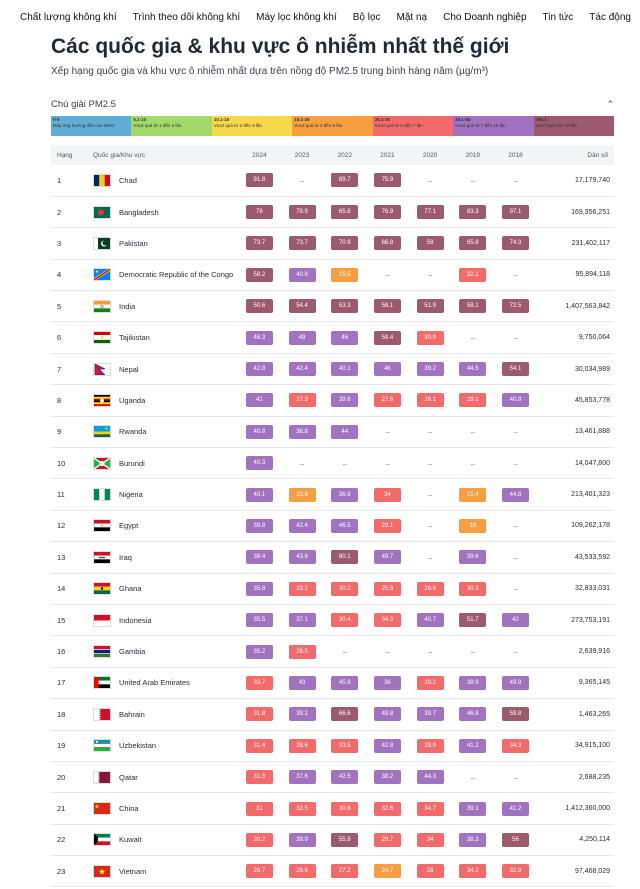 Image resolution: width=640 pixels, height=889 pixels. Describe the element at coordinates (473, 871) in the screenshot. I see `pm25-badge: 34.1` at that location.